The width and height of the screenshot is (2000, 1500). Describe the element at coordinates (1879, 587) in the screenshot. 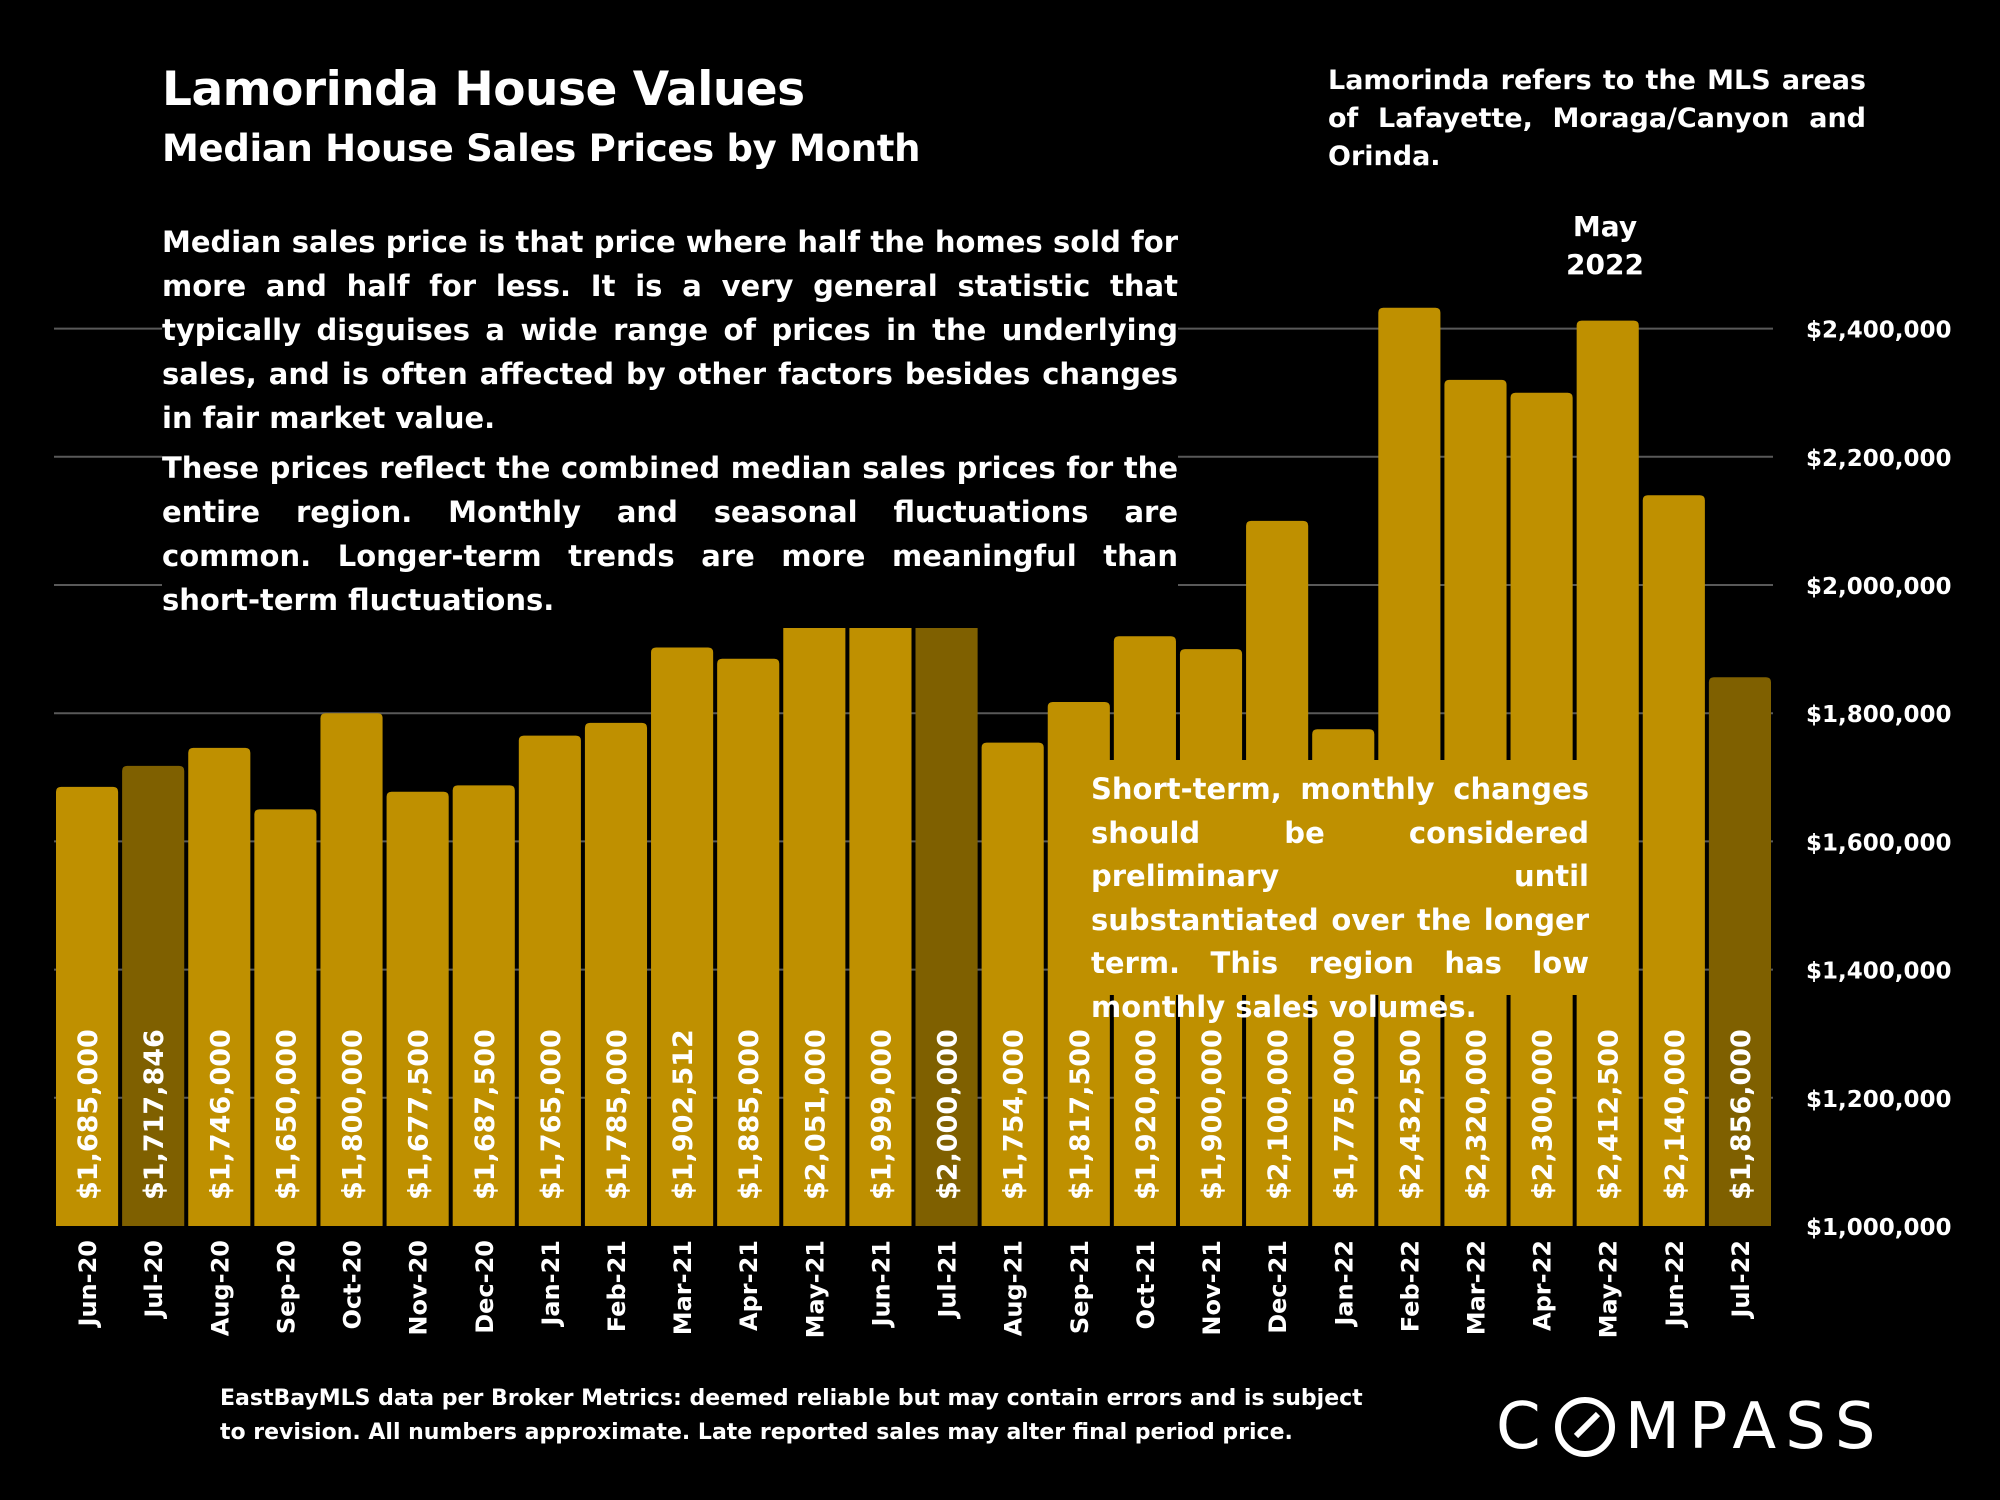

I see `y-tick-label: $2,000,000` at that location.